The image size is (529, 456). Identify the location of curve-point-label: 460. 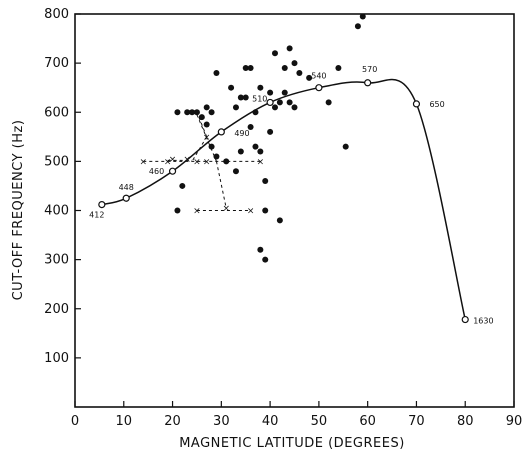
(156, 171).